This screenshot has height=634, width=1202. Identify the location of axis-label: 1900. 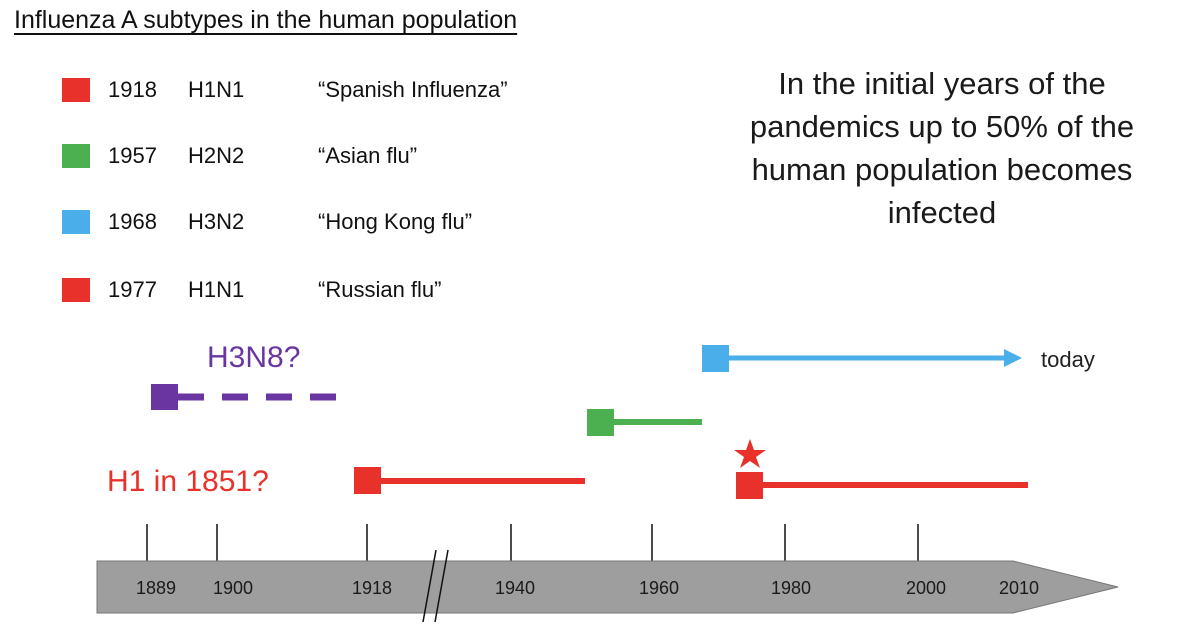
(233, 588).